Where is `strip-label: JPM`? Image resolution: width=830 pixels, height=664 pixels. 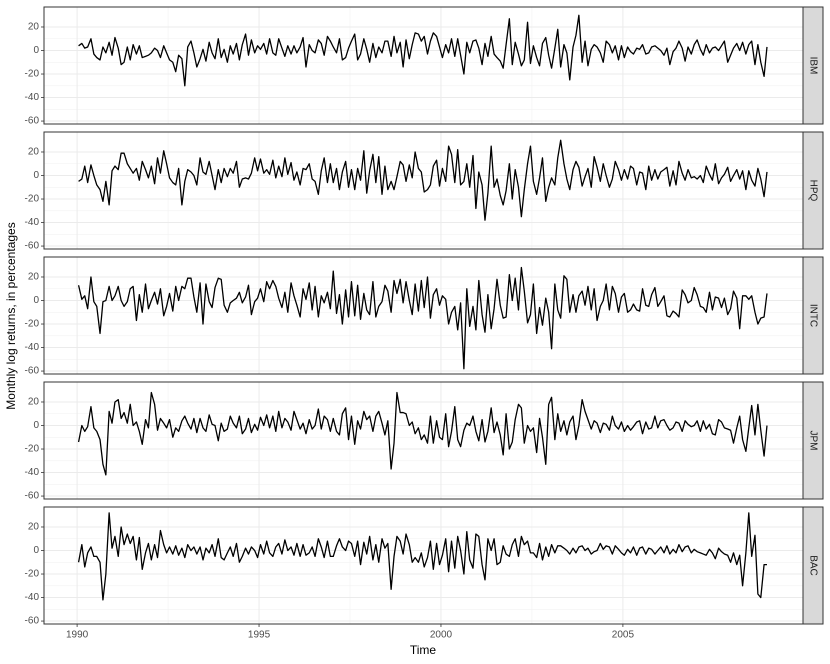
strip-label: JPM is located at coordinates (812, 441).